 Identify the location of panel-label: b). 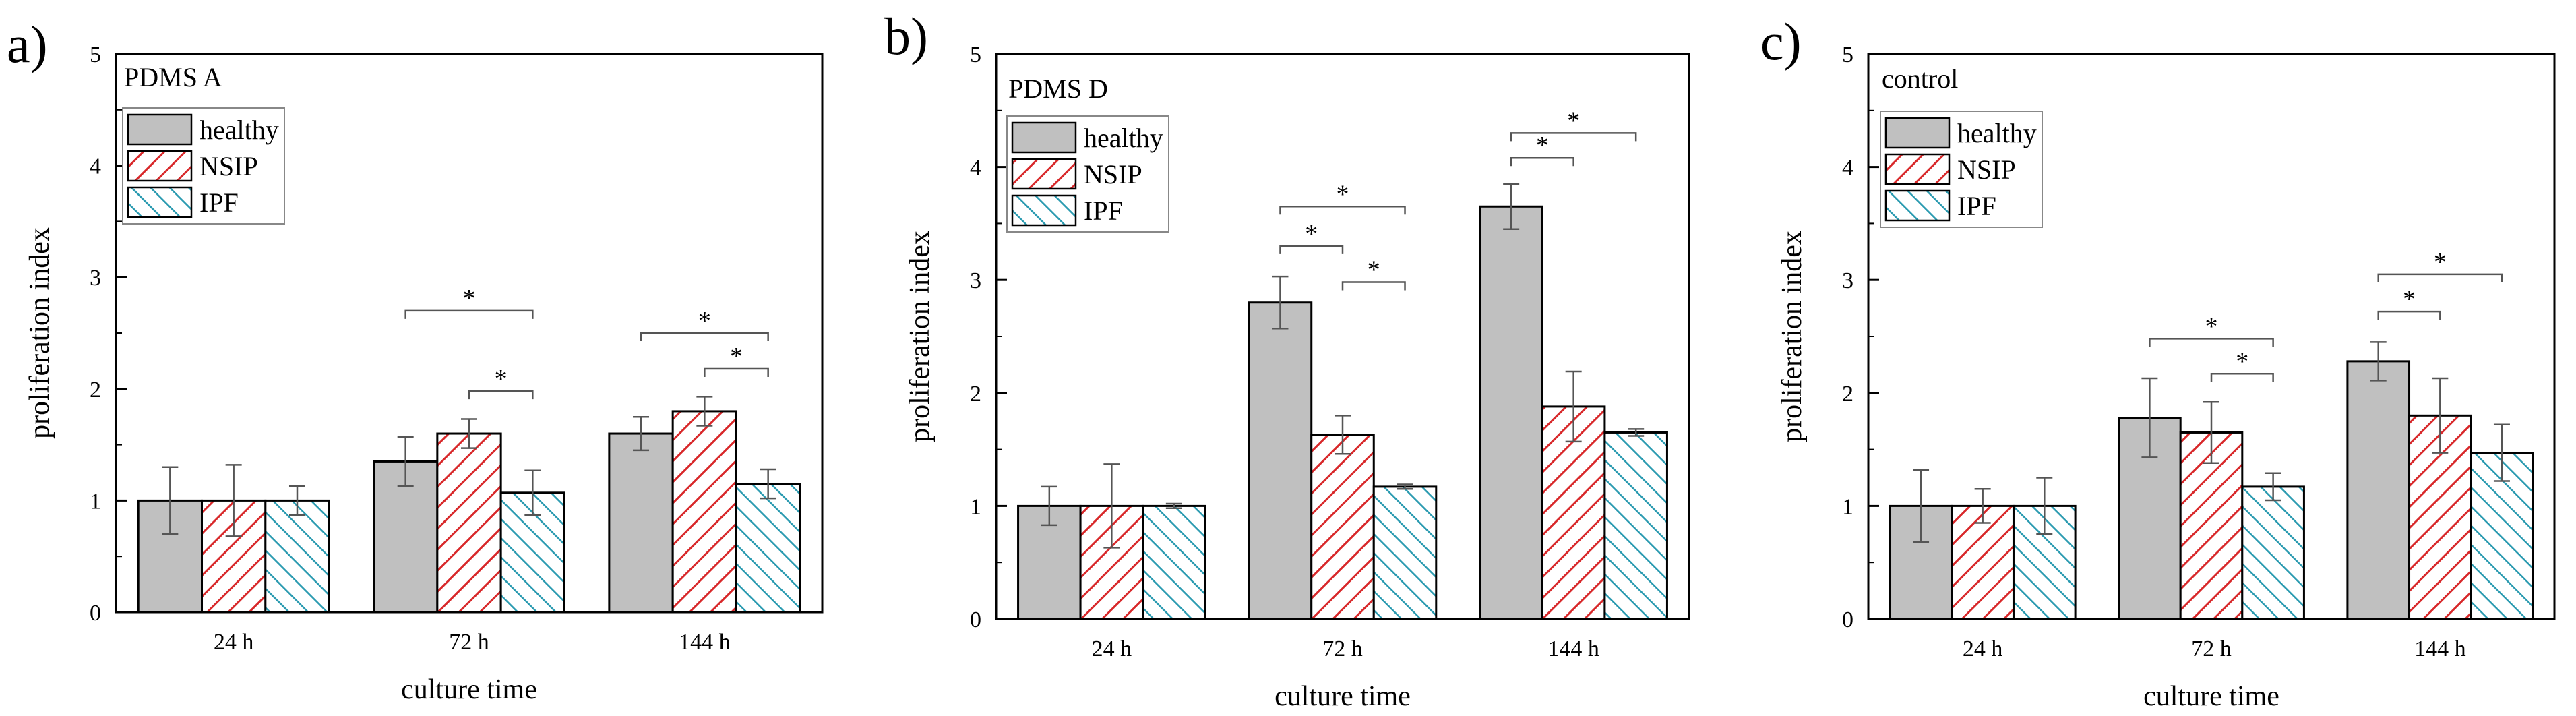
(906, 36).